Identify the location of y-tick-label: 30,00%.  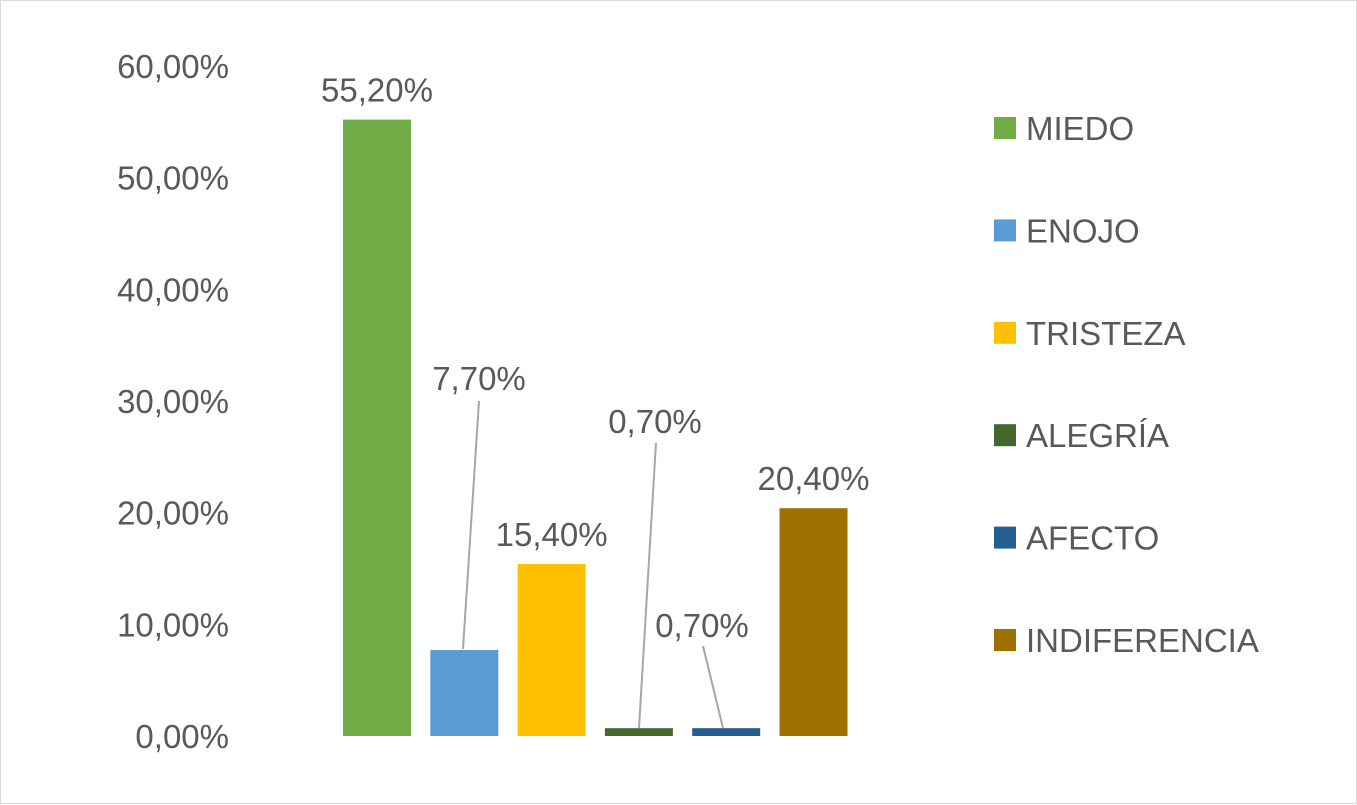
(173, 401).